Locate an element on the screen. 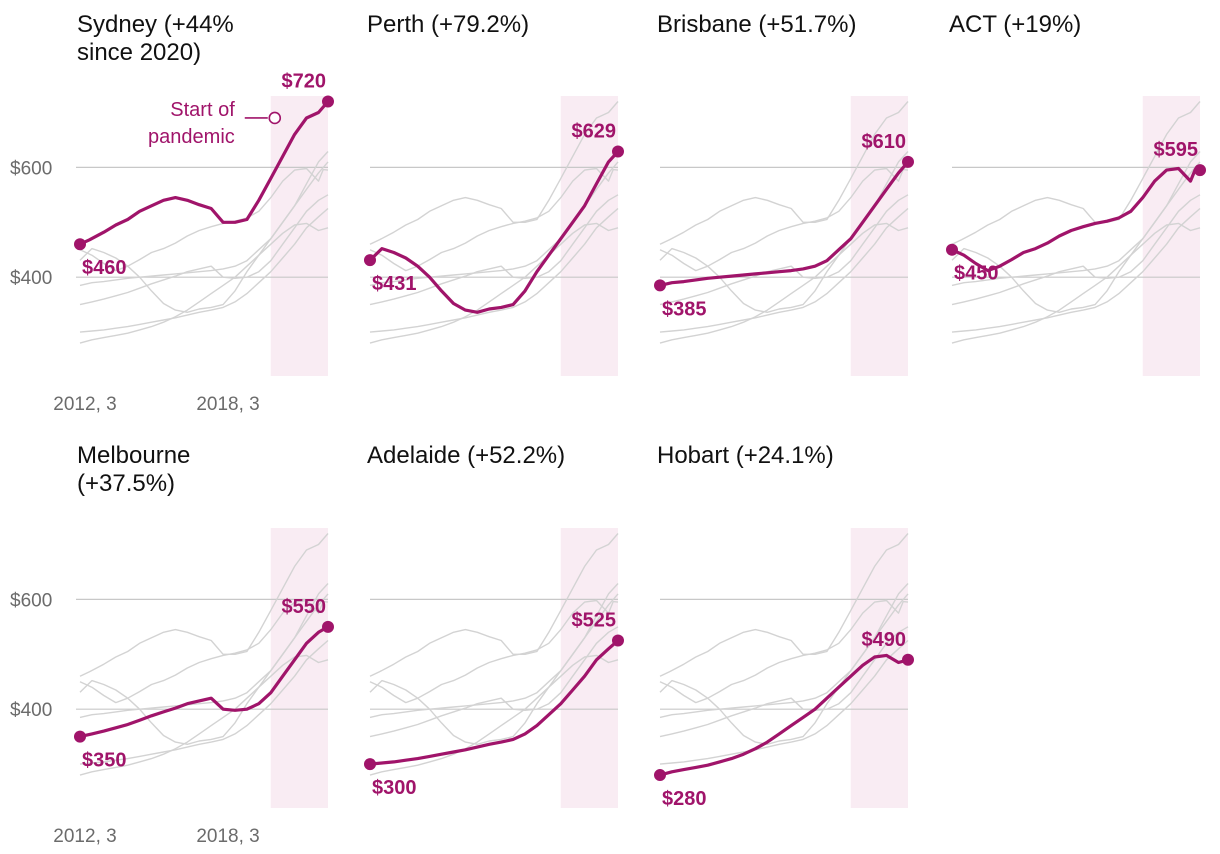 Image resolution: width=1220 pixels, height=854 pixels. series-line-sydney is located at coordinates (204, 172).